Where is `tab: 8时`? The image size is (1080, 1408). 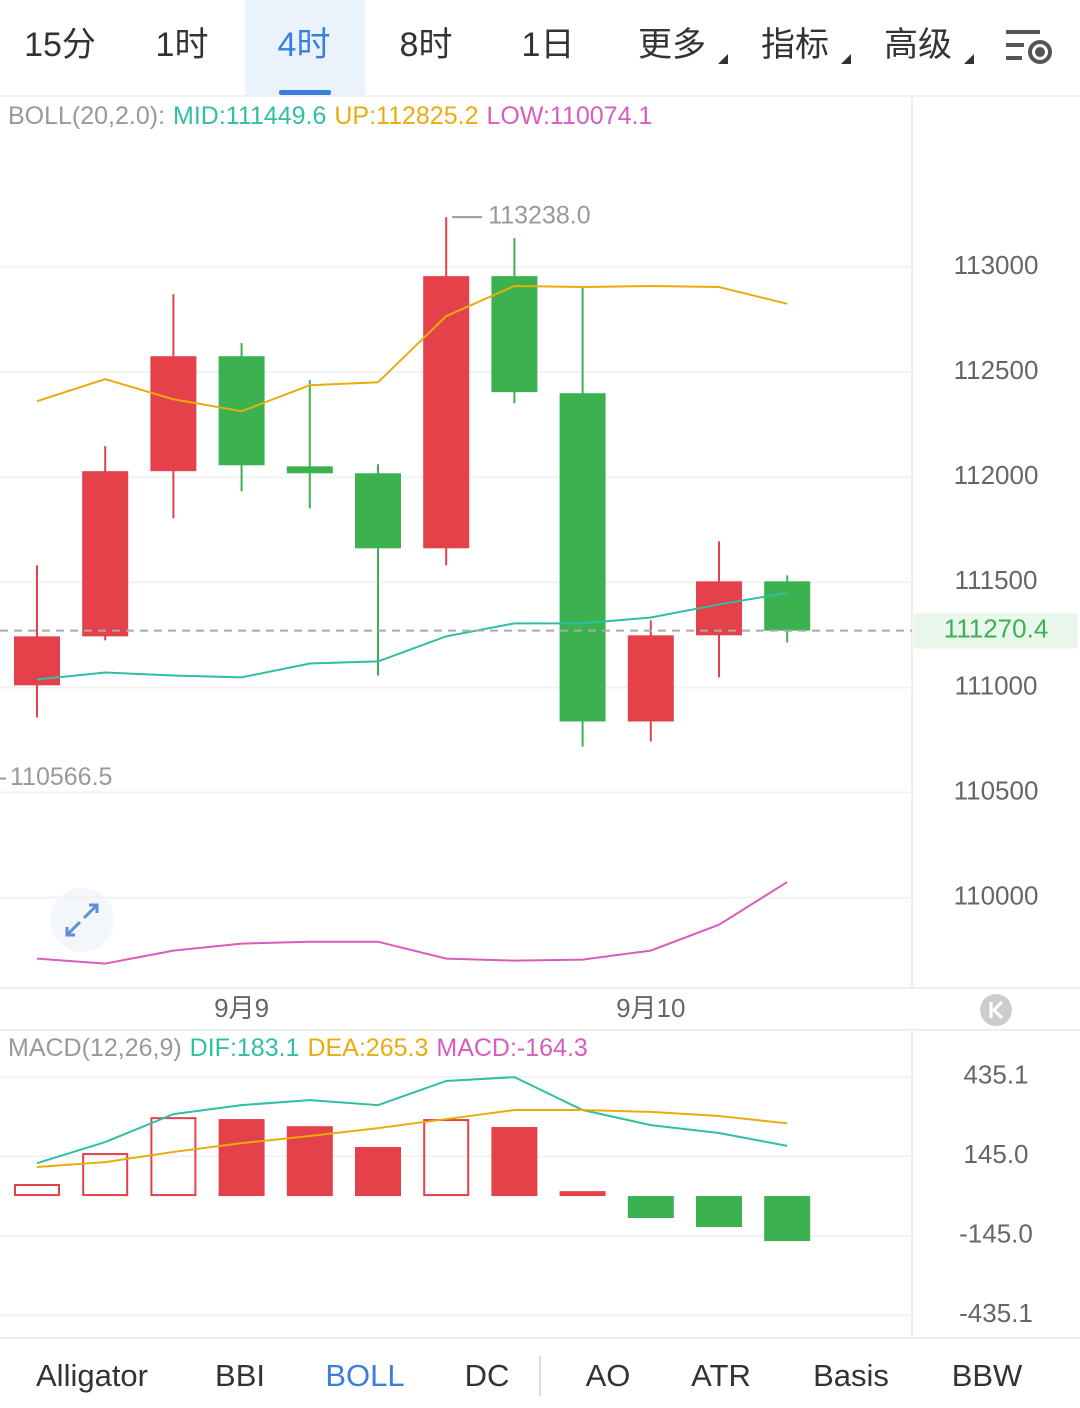
tab: 8时 is located at coordinates (426, 45).